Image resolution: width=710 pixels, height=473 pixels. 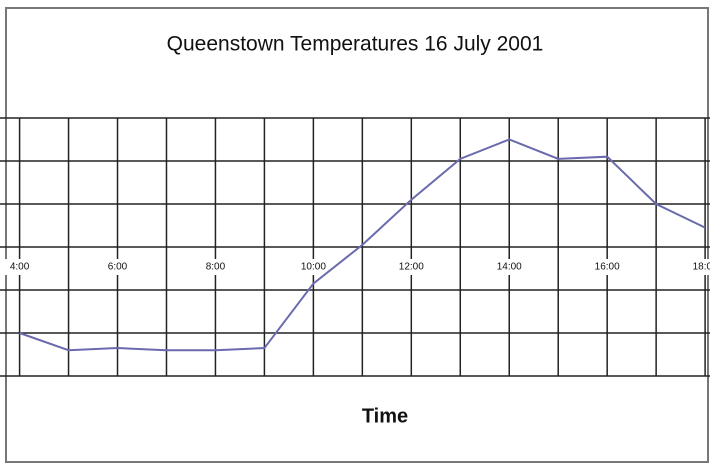 I want to click on x-axis-label: Time, so click(x=385, y=416).